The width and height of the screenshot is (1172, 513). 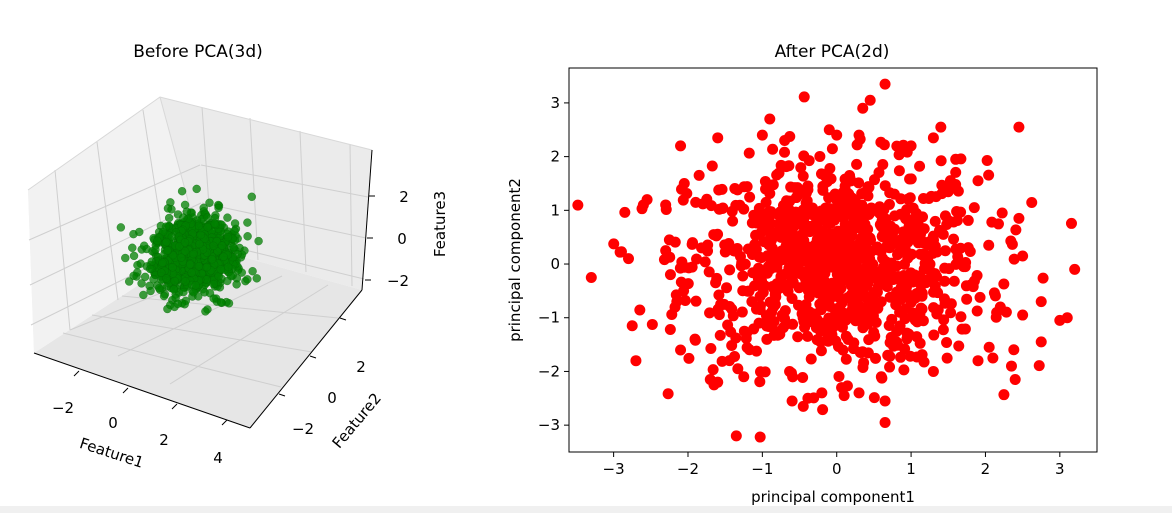 I want to click on tick-label-feature1-1: 0, so click(x=113, y=423).